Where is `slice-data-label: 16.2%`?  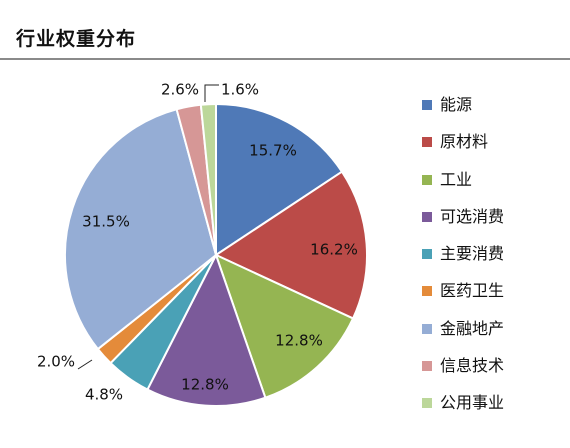
slice-data-label: 16.2% is located at coordinates (334, 250).